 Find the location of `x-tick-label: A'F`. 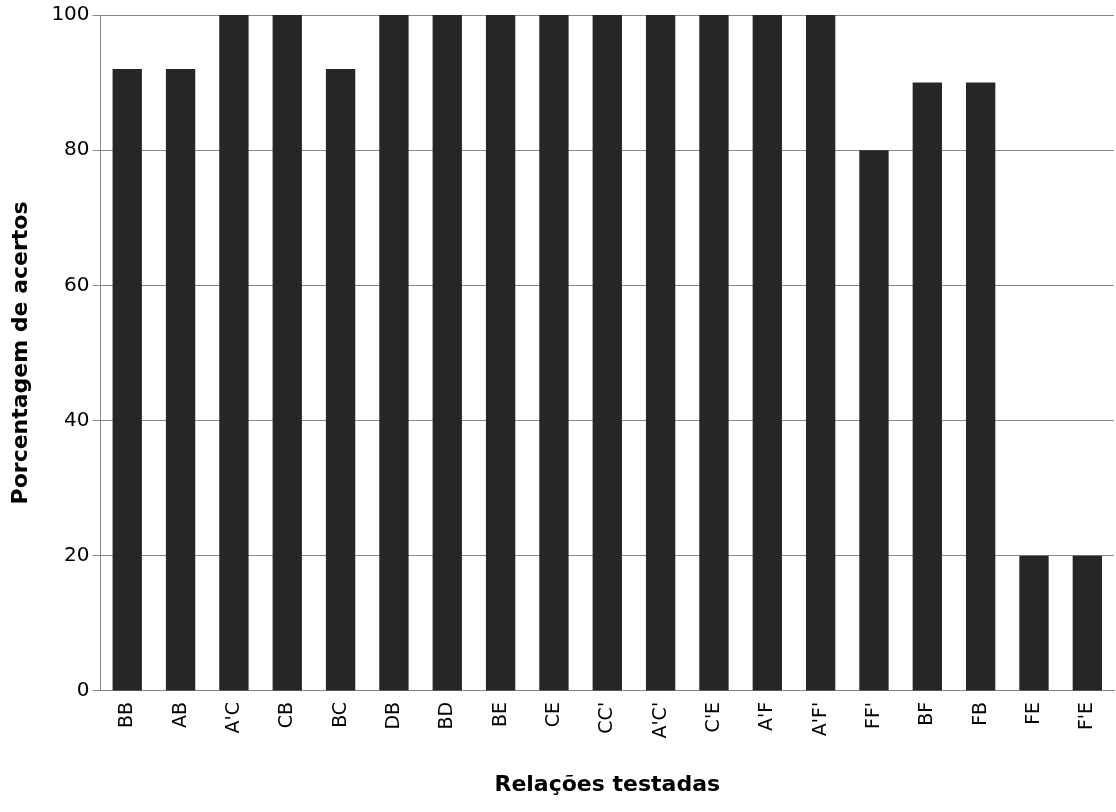

x-tick-label: A'F is located at coordinates (765, 716).